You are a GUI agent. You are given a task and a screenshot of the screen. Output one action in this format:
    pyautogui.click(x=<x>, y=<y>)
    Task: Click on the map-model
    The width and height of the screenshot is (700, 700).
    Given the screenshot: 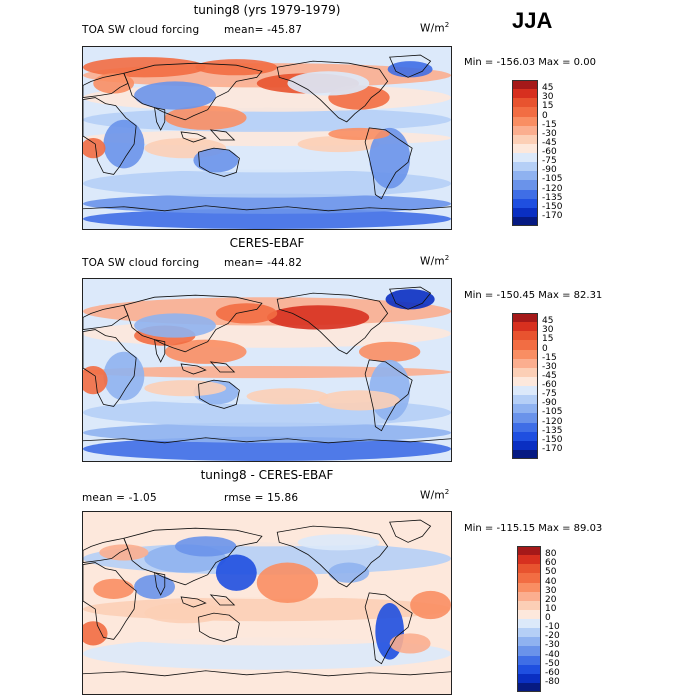 What is the action you would take?
    pyautogui.click(x=266, y=138)
    